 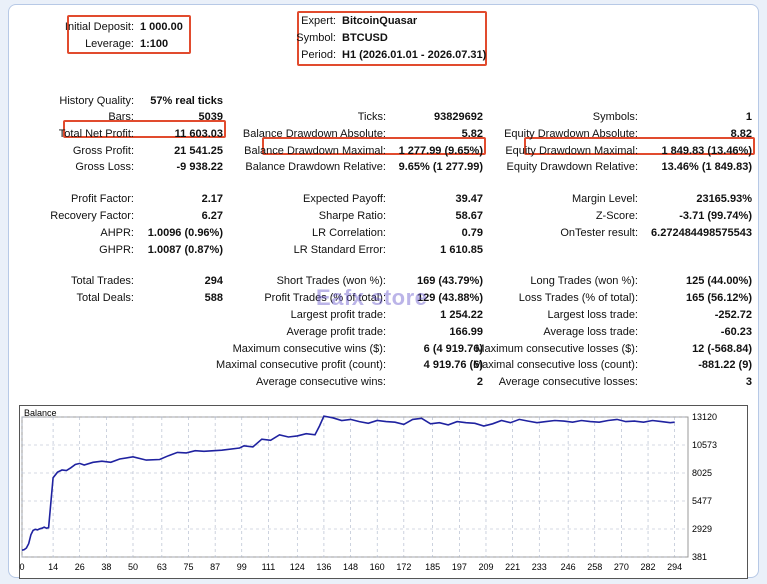 I want to click on period-value: H1 (2026.01.01 - 2026.07.31), so click(x=414, y=55).